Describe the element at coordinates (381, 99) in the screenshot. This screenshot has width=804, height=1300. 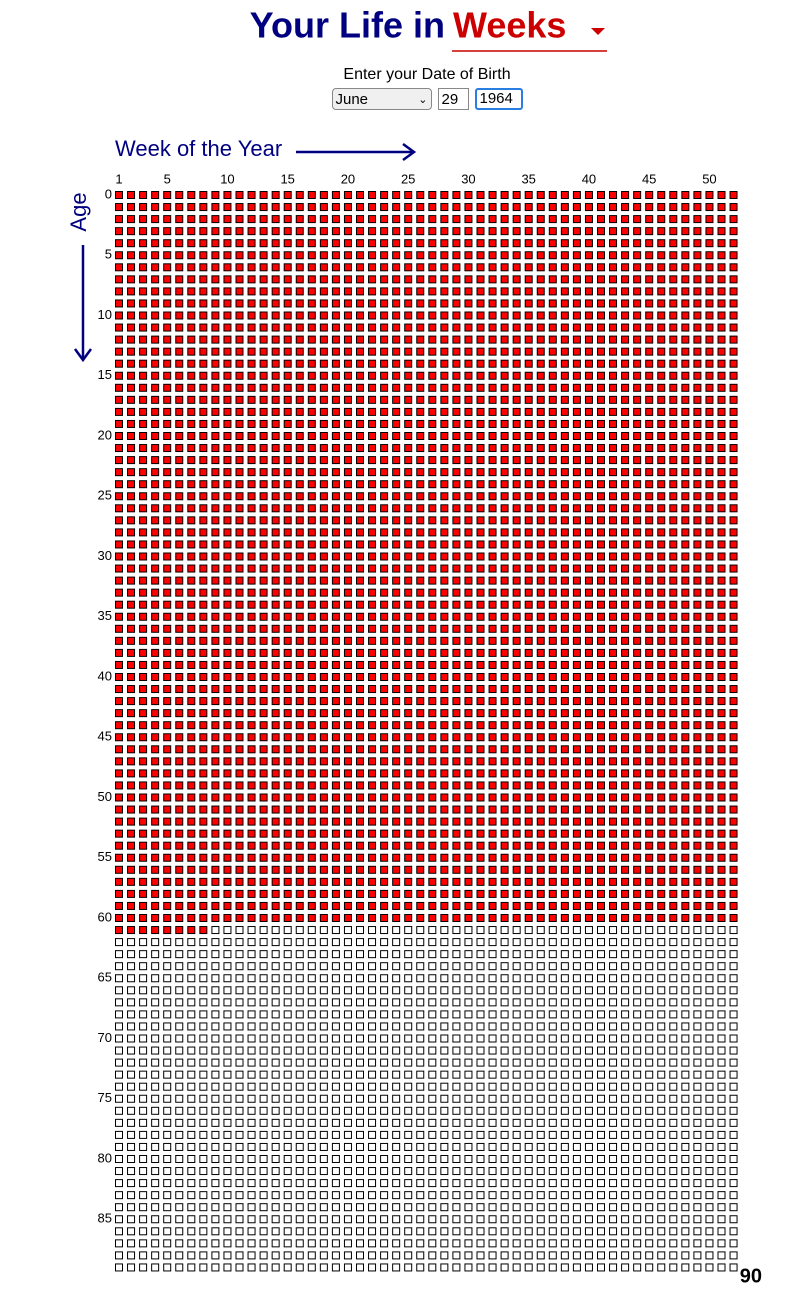
I see `month-select: June ⌄` at that location.